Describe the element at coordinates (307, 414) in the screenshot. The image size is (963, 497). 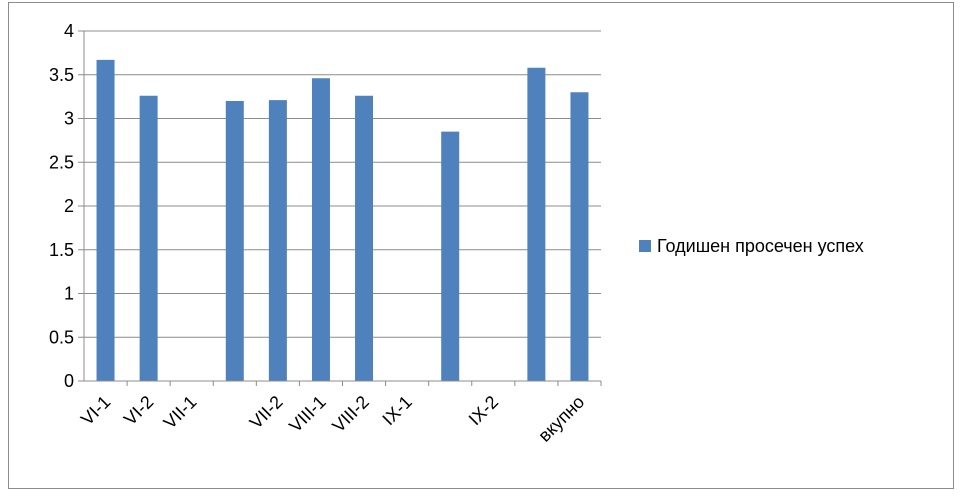
I see `x-tick-label: VIII-1` at that location.